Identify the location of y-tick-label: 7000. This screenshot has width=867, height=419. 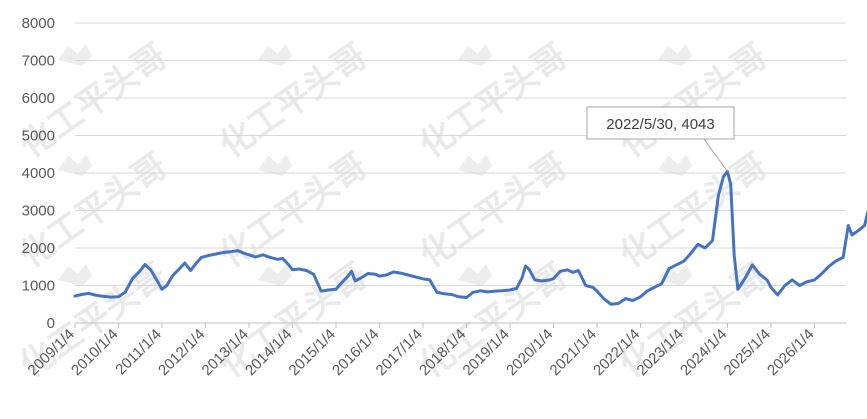
(38, 61).